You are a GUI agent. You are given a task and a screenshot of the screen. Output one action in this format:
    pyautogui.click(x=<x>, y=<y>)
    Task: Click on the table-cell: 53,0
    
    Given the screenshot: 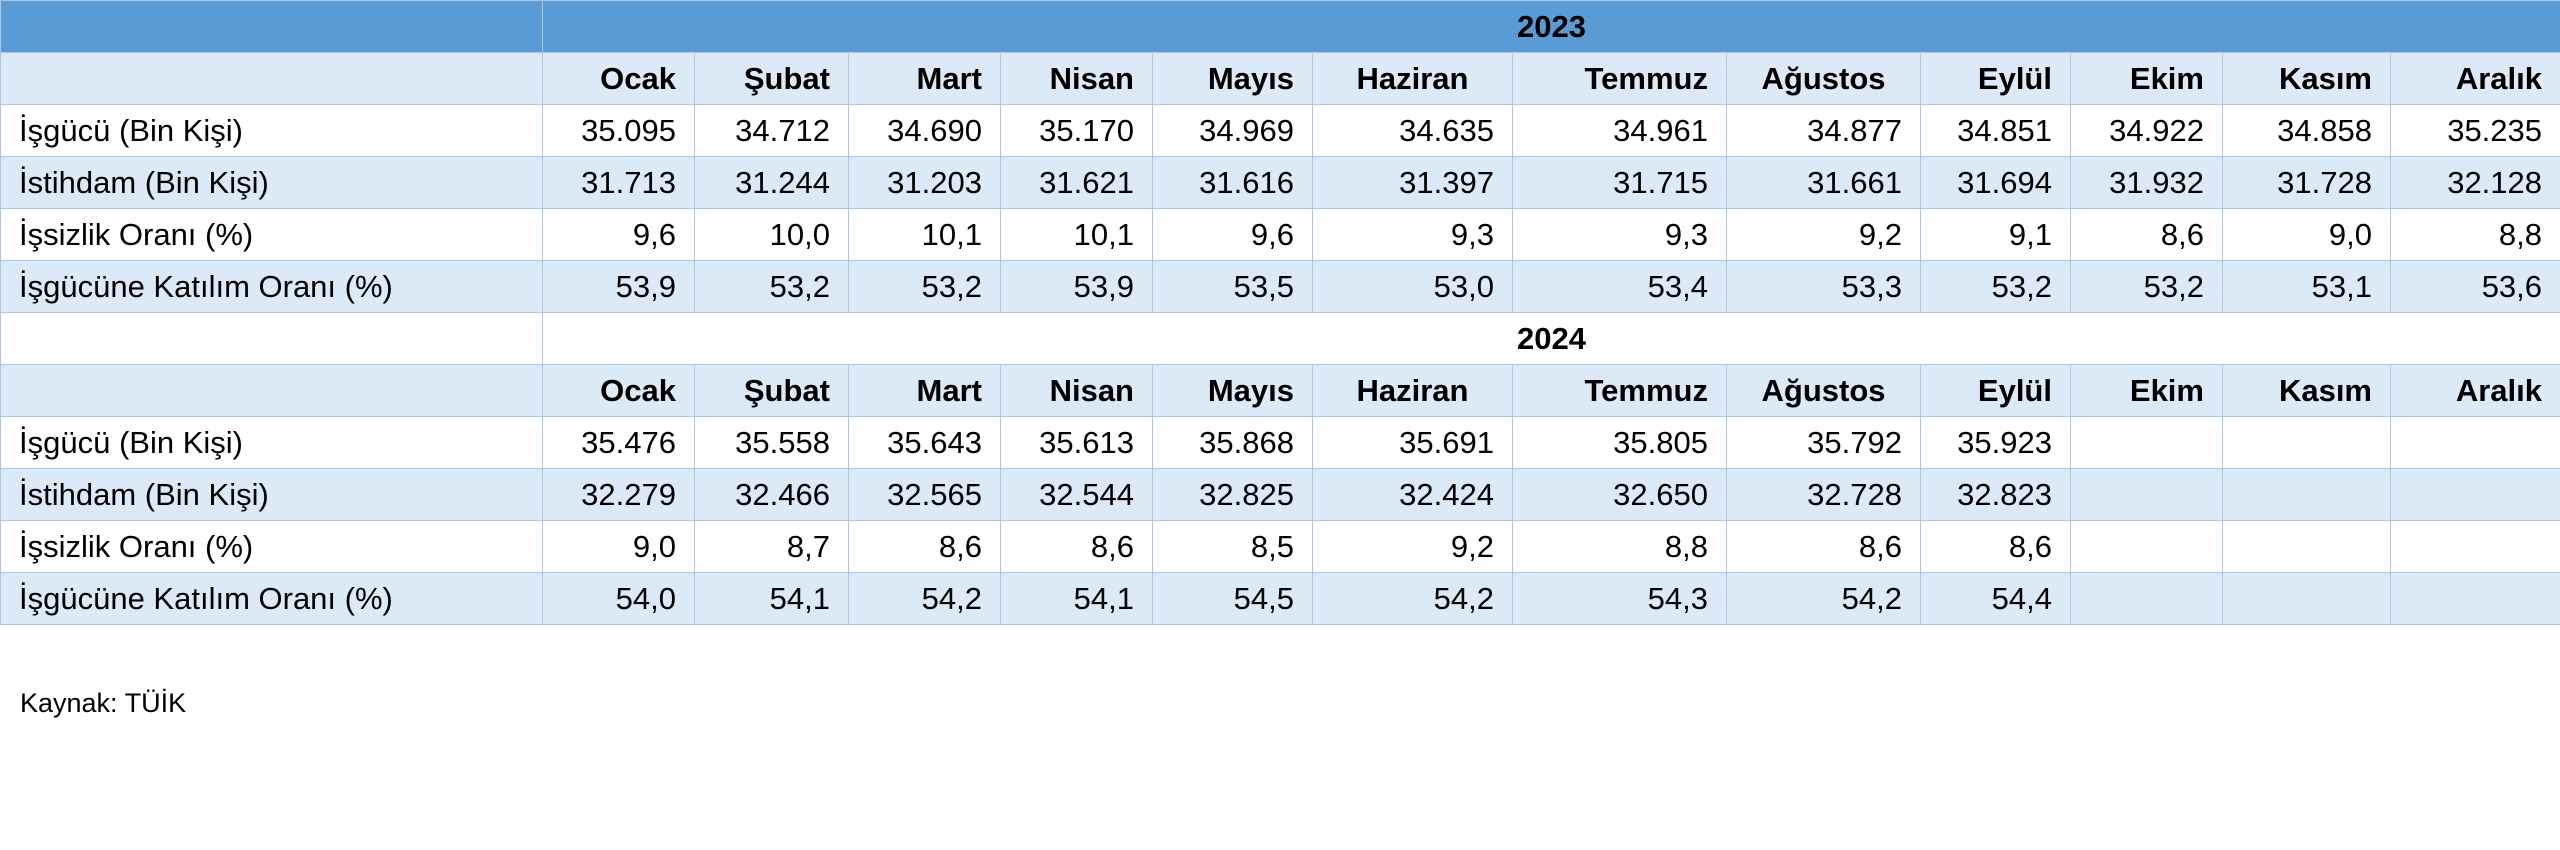 What is the action you would take?
    pyautogui.click(x=1412, y=286)
    